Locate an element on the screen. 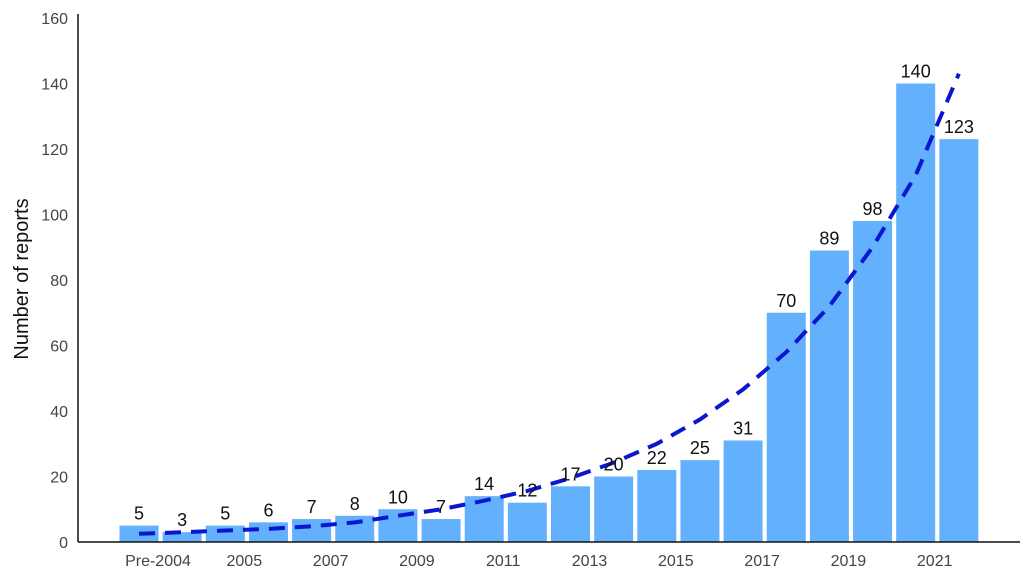 Image resolution: width=1033 pixels, height=577 pixels. bar-value-label: 25 is located at coordinates (700, 448).